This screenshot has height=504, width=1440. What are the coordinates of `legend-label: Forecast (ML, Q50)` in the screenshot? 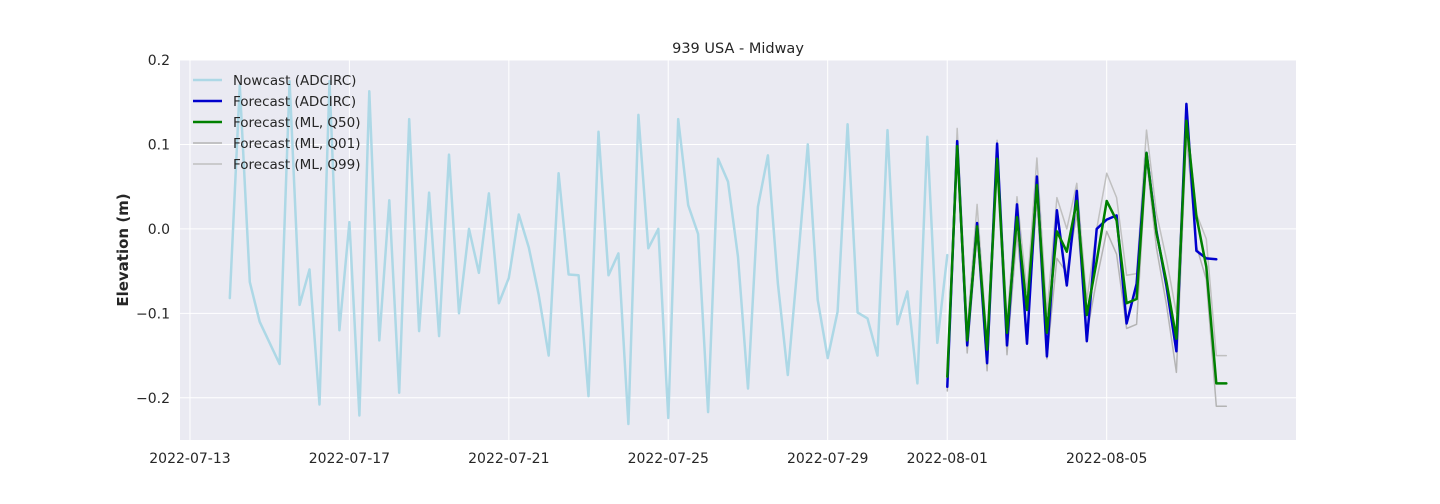 It's located at (297, 123).